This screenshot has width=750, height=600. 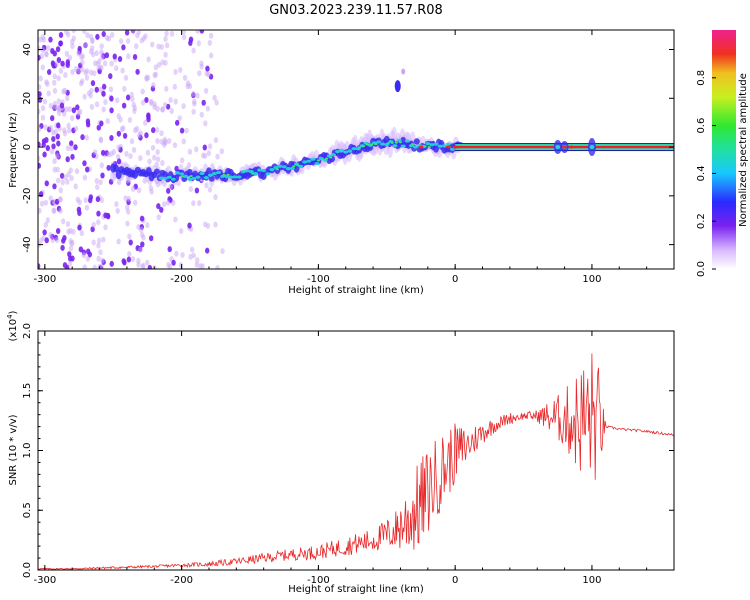 I want to click on colorbar-tick-label: 0.0, so click(x=701, y=269).